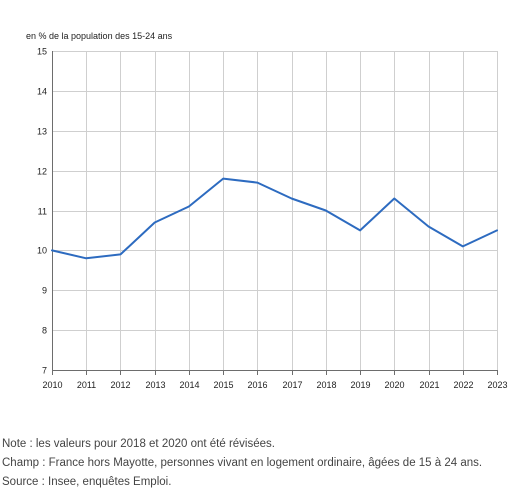 This screenshot has height=492, width=522. What do you see at coordinates (257, 385) in the screenshot?
I see `x-tick-label: 2016` at bounding box center [257, 385].